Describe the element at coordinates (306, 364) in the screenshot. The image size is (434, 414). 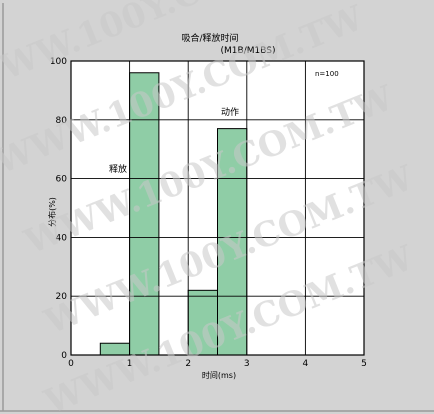
I see `x-tick-label-4: 4` at that location.